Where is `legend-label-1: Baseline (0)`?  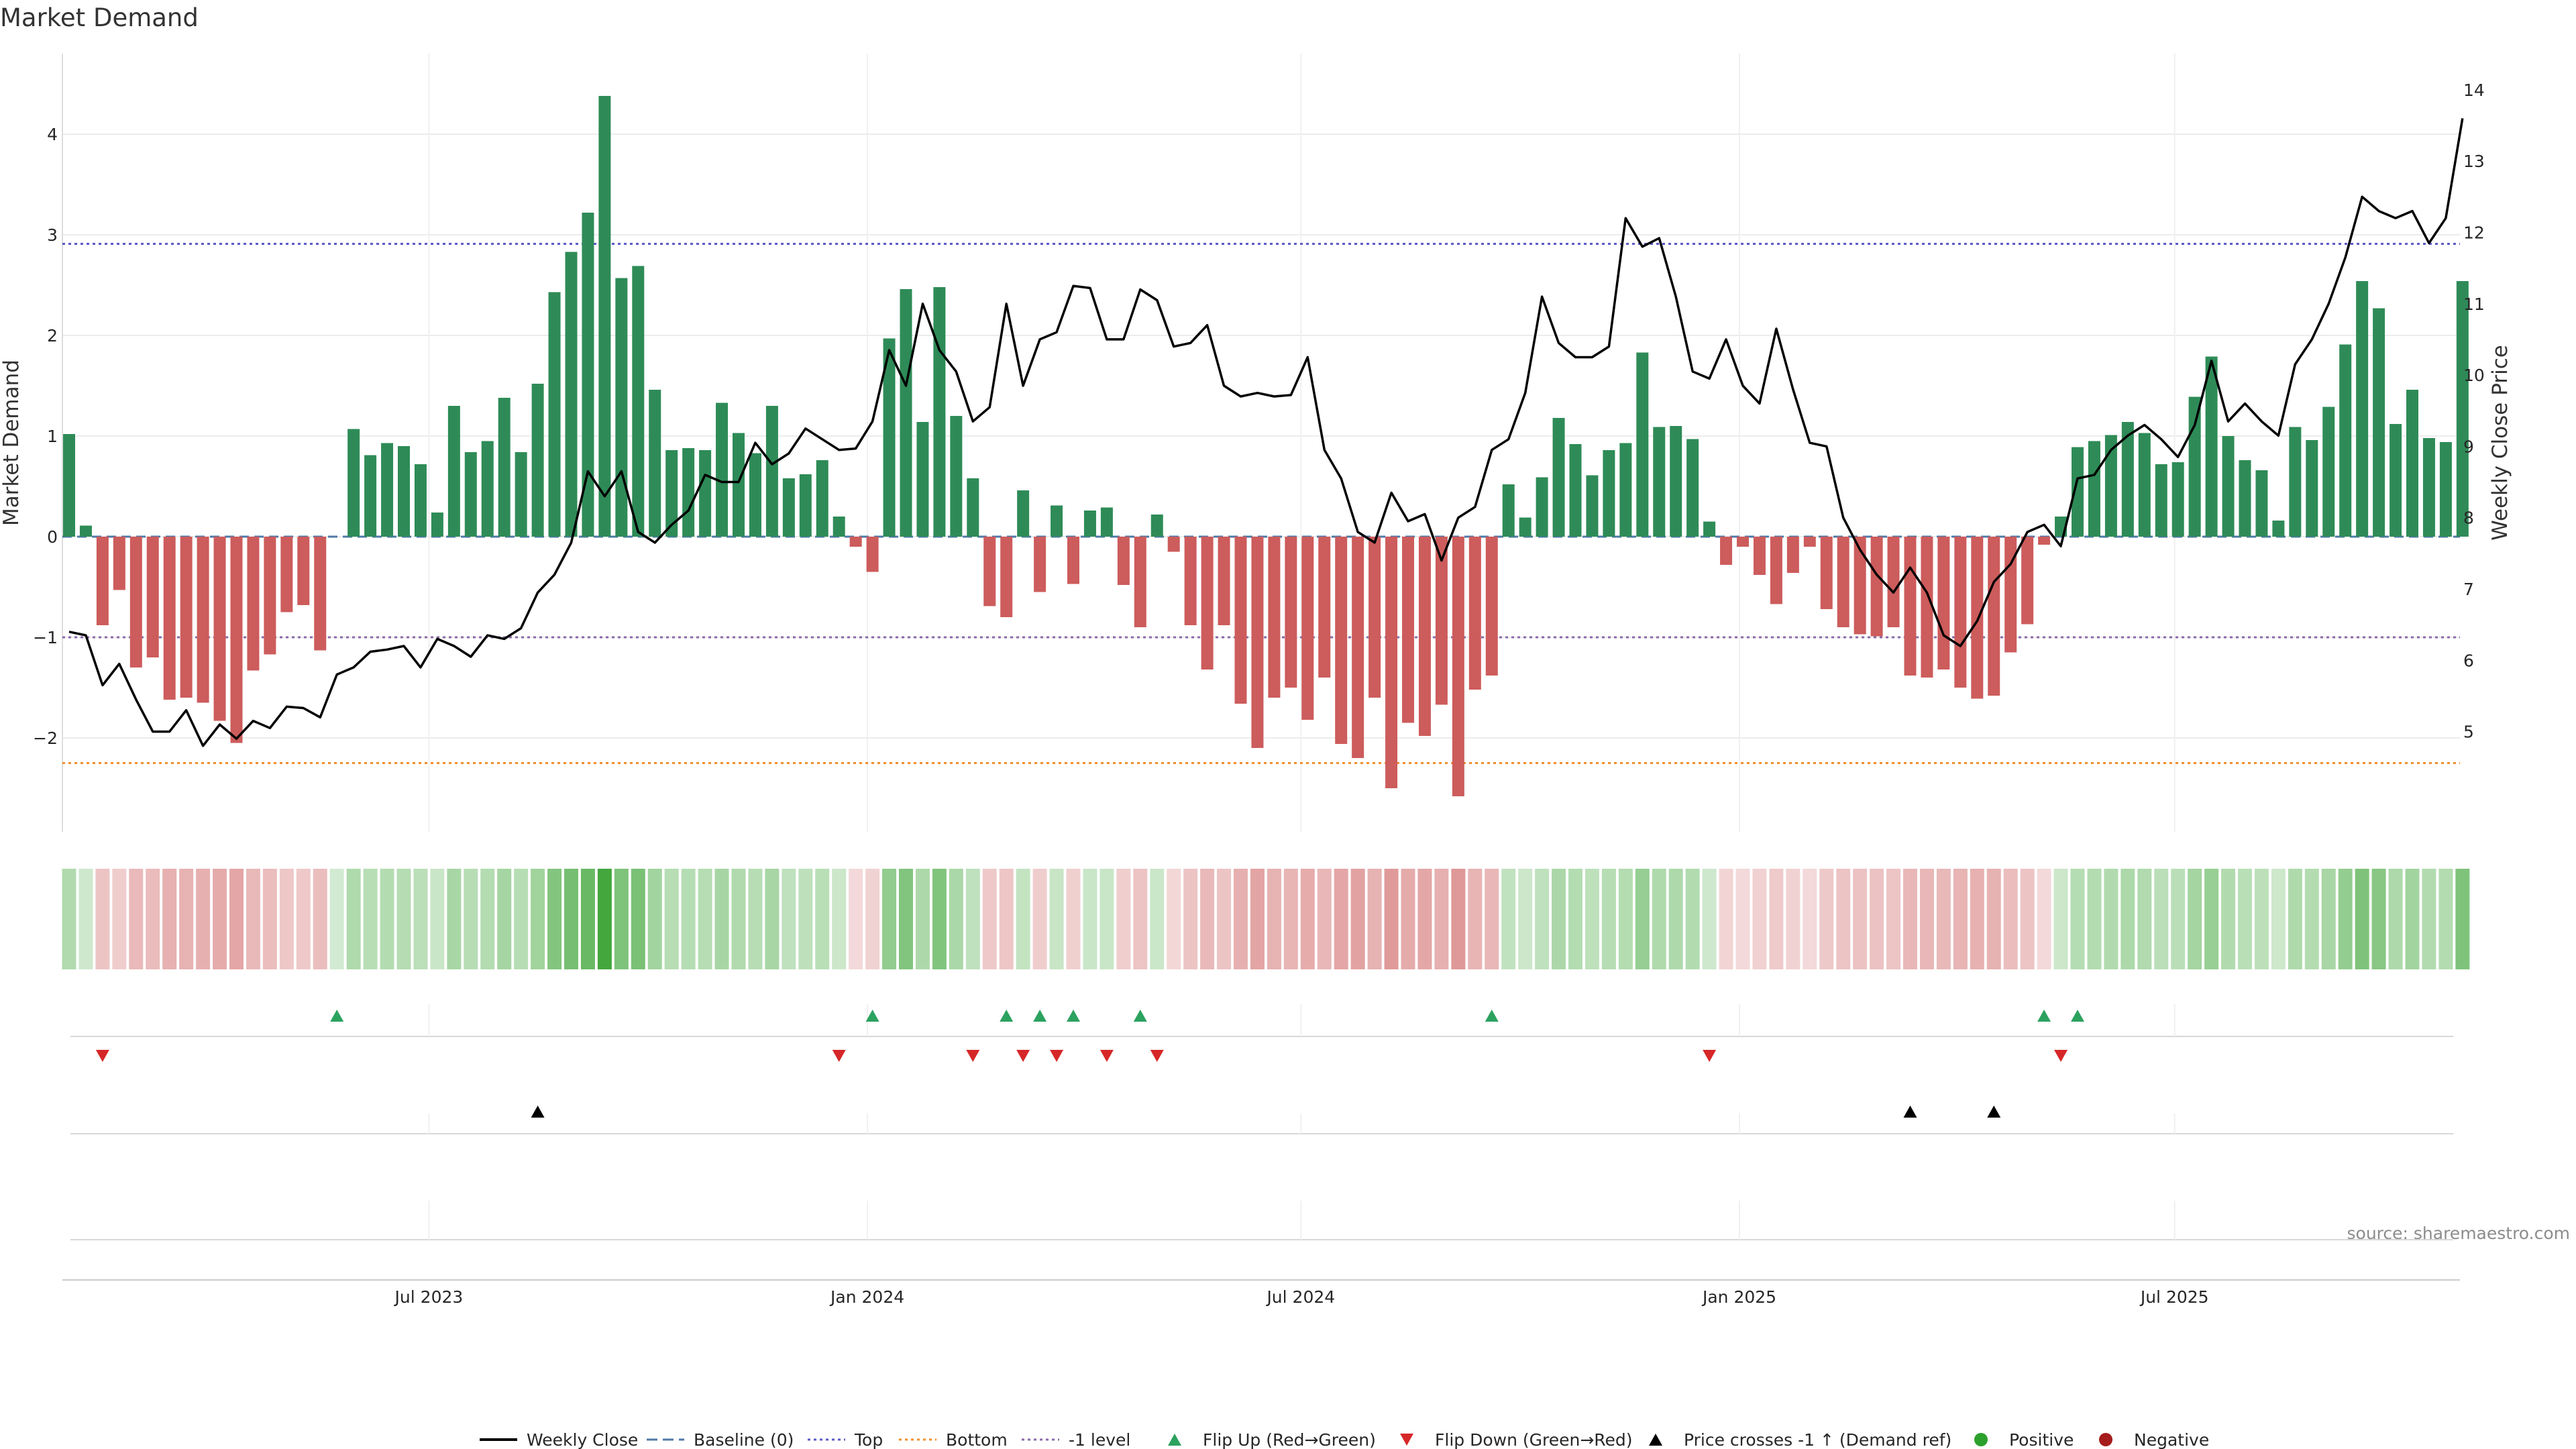 legend-label-1: Baseline (0) is located at coordinates (744, 1439).